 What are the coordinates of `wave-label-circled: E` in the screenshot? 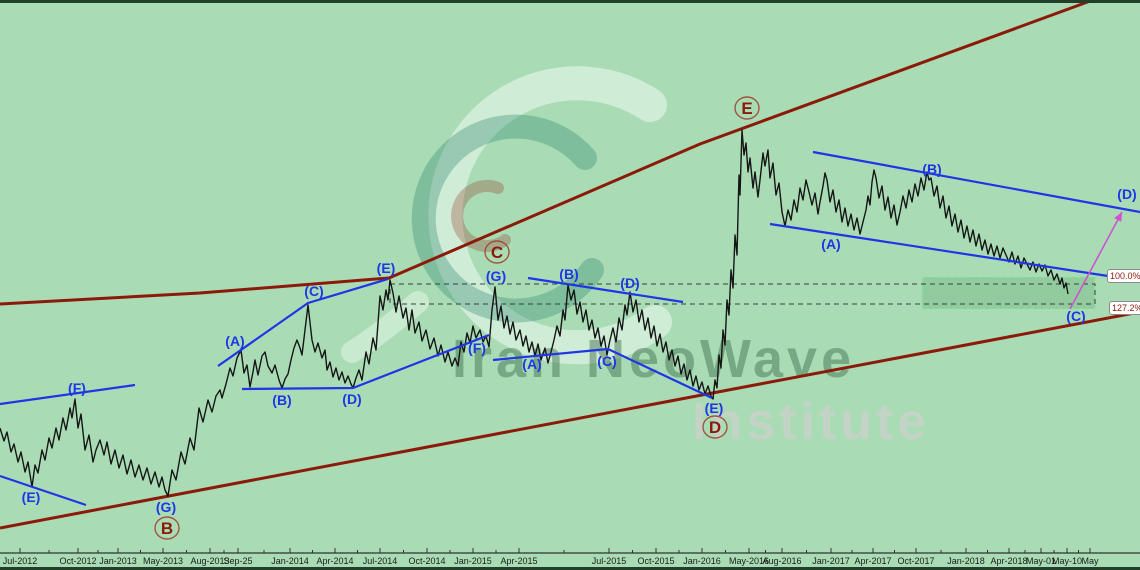 It's located at (746, 108).